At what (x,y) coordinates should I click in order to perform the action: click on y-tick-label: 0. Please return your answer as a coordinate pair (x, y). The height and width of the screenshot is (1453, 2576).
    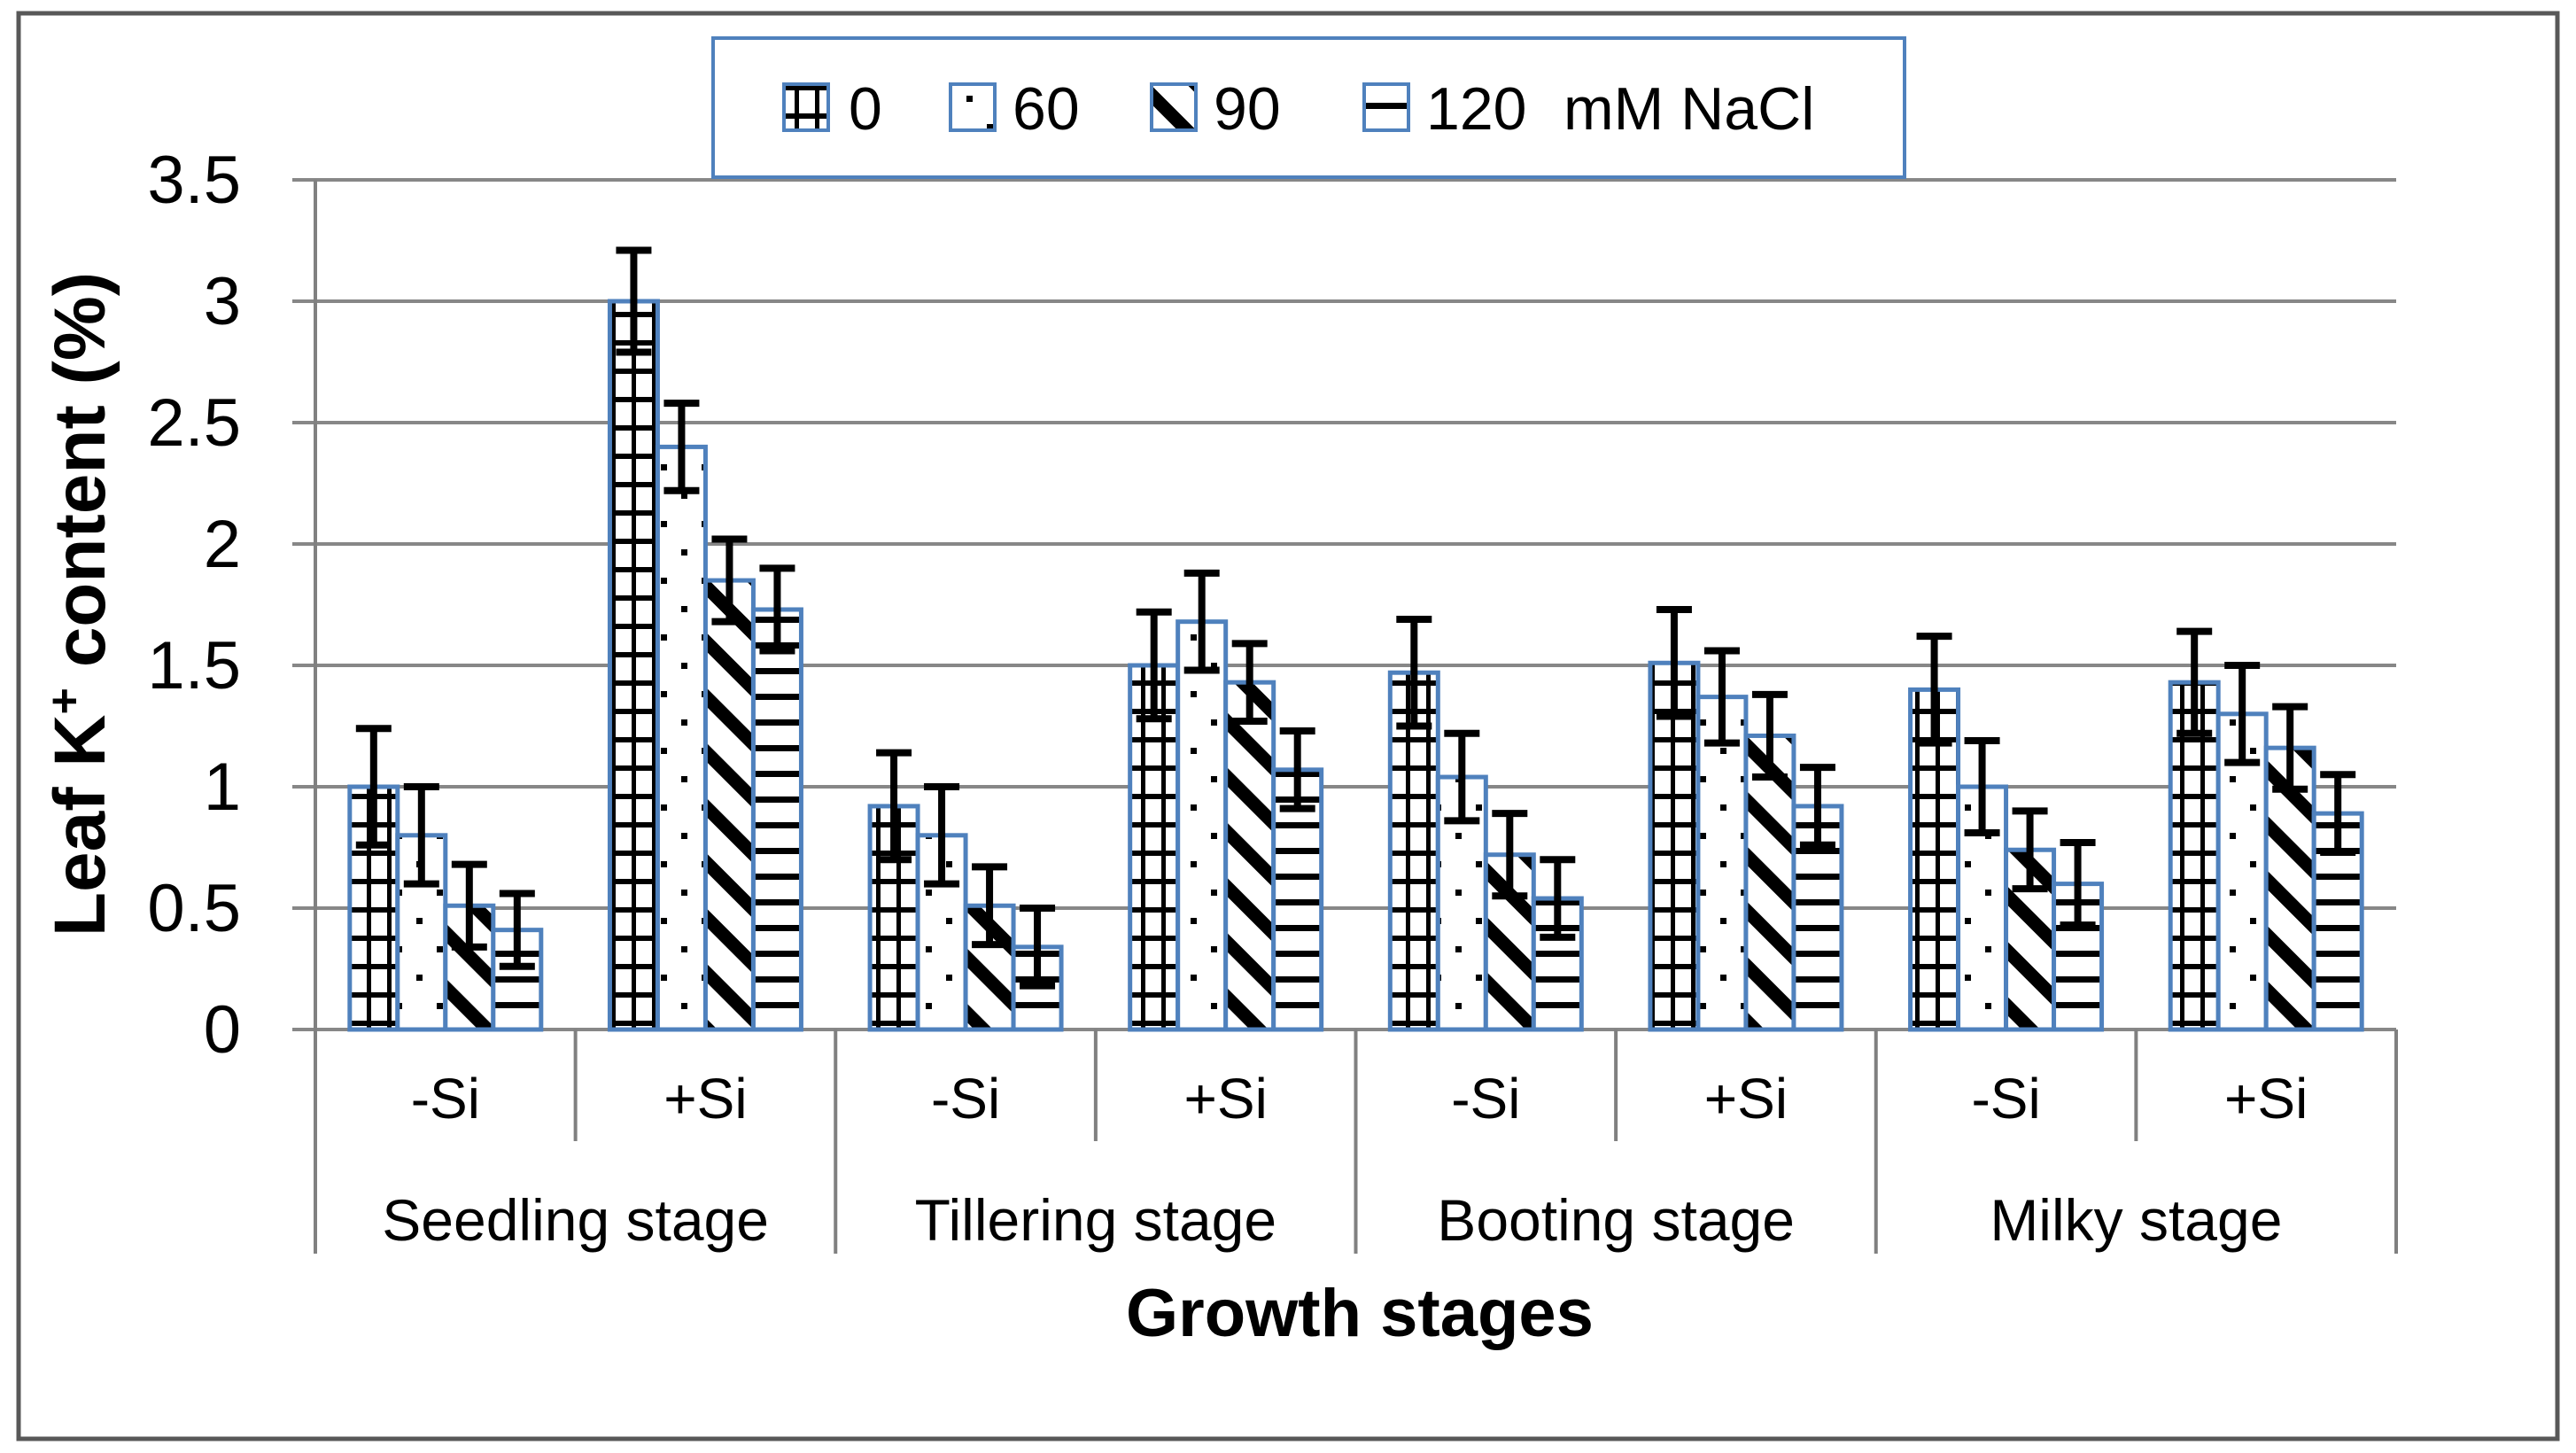
    Looking at the image, I should click on (222, 1030).